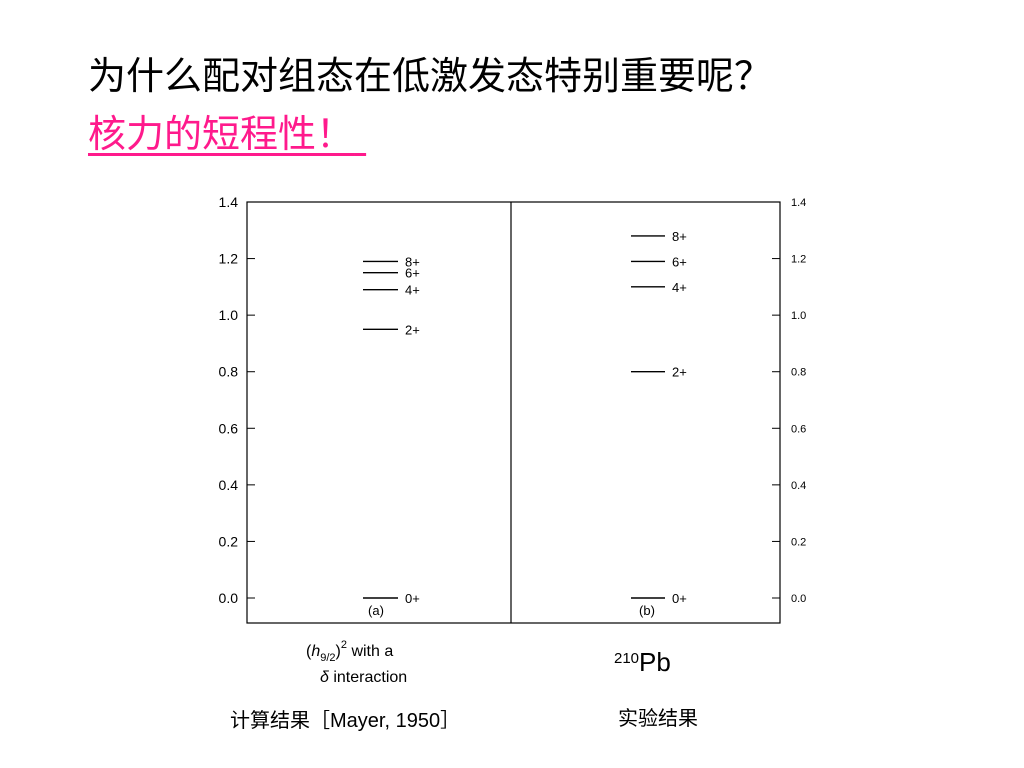  What do you see at coordinates (229, 315) in the screenshot?
I see `left-tick-label: 1.0` at bounding box center [229, 315].